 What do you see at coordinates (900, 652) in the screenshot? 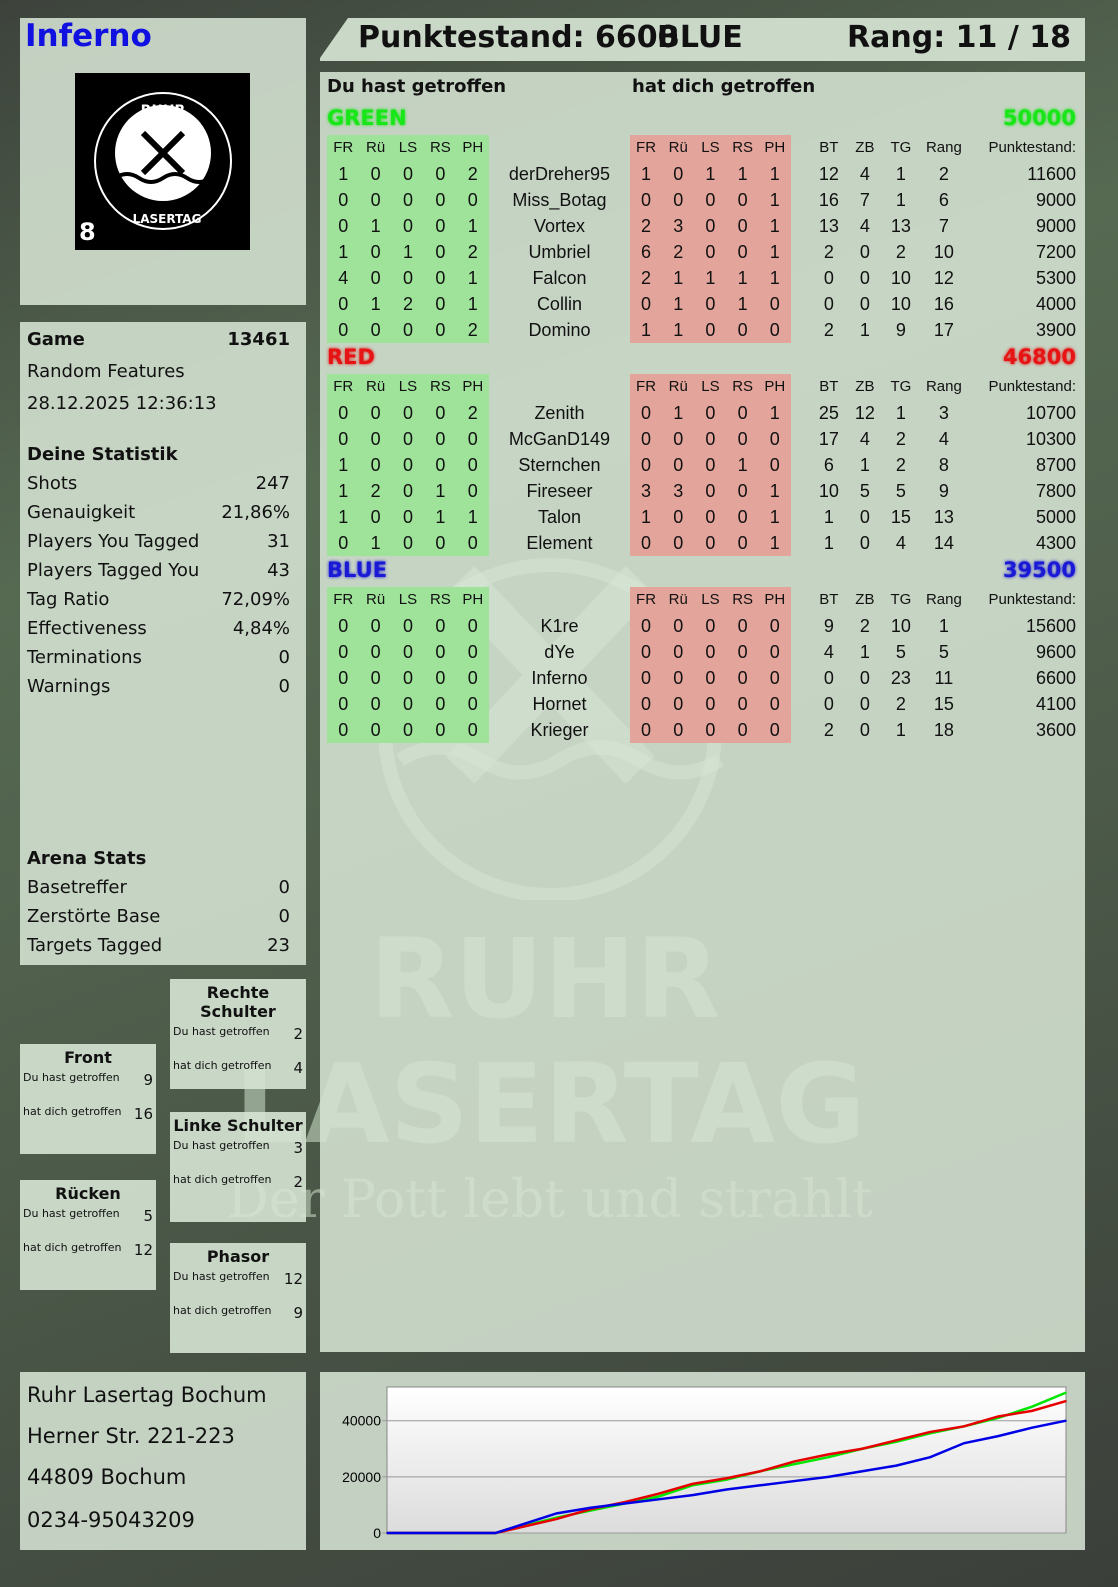
I see `stat-cell: 5` at bounding box center [900, 652].